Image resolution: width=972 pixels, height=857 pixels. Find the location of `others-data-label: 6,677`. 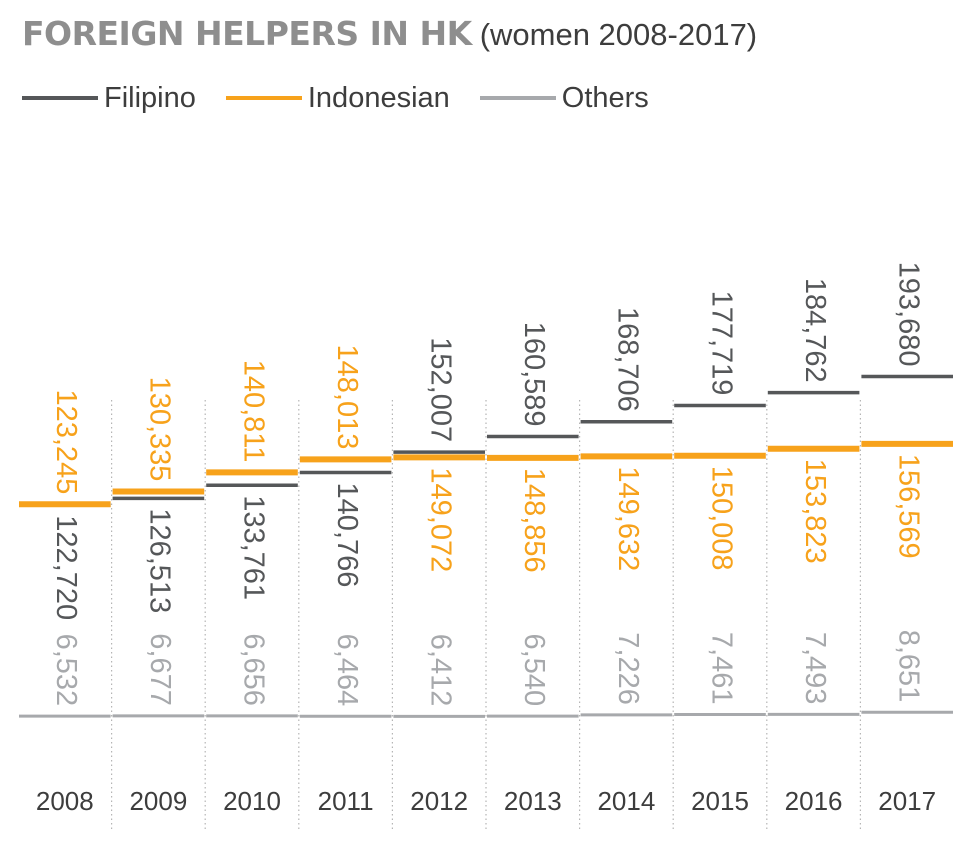

others-data-label: 6,677 is located at coordinates (160, 669).